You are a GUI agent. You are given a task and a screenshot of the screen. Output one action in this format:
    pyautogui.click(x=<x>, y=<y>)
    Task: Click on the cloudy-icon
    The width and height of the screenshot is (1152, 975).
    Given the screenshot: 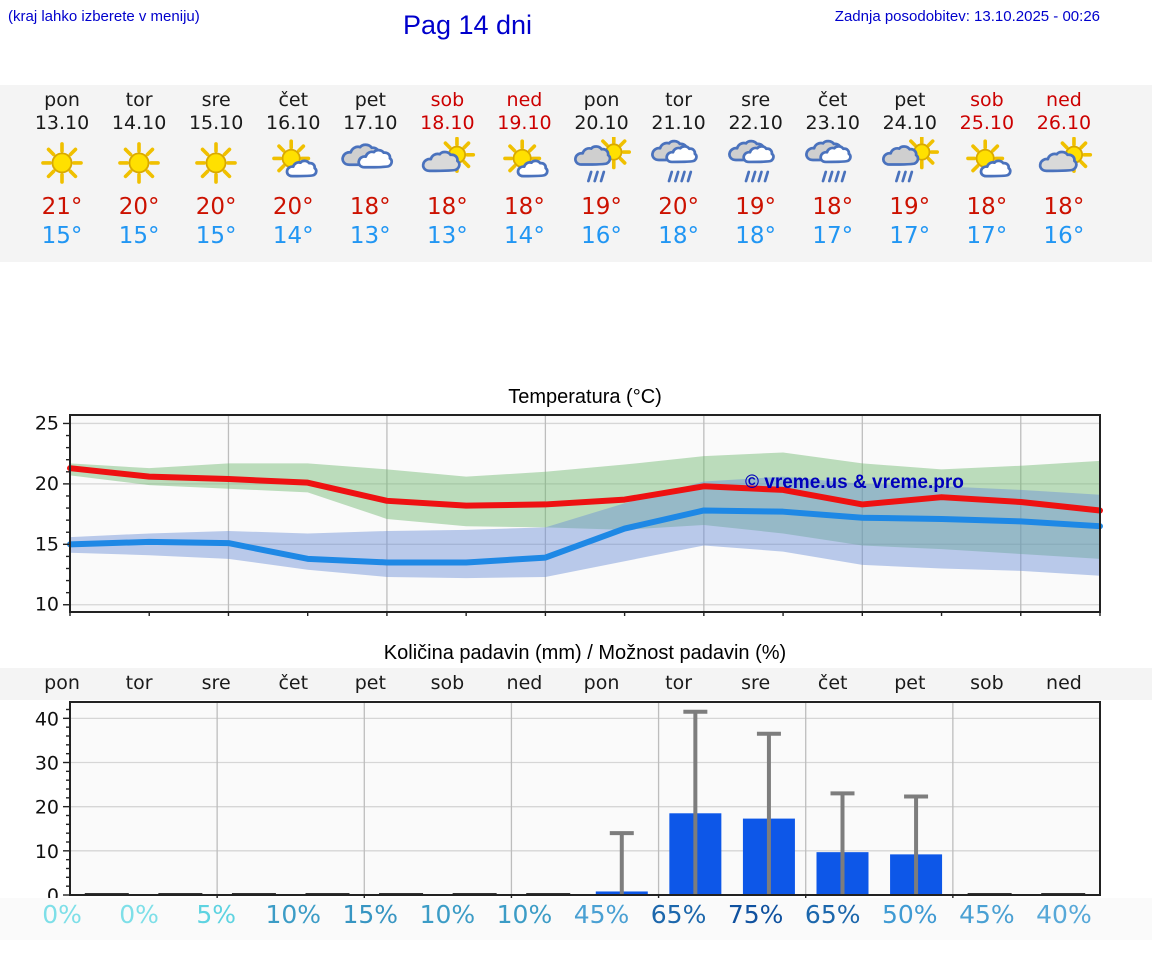 What is the action you would take?
    pyautogui.click(x=367, y=156)
    